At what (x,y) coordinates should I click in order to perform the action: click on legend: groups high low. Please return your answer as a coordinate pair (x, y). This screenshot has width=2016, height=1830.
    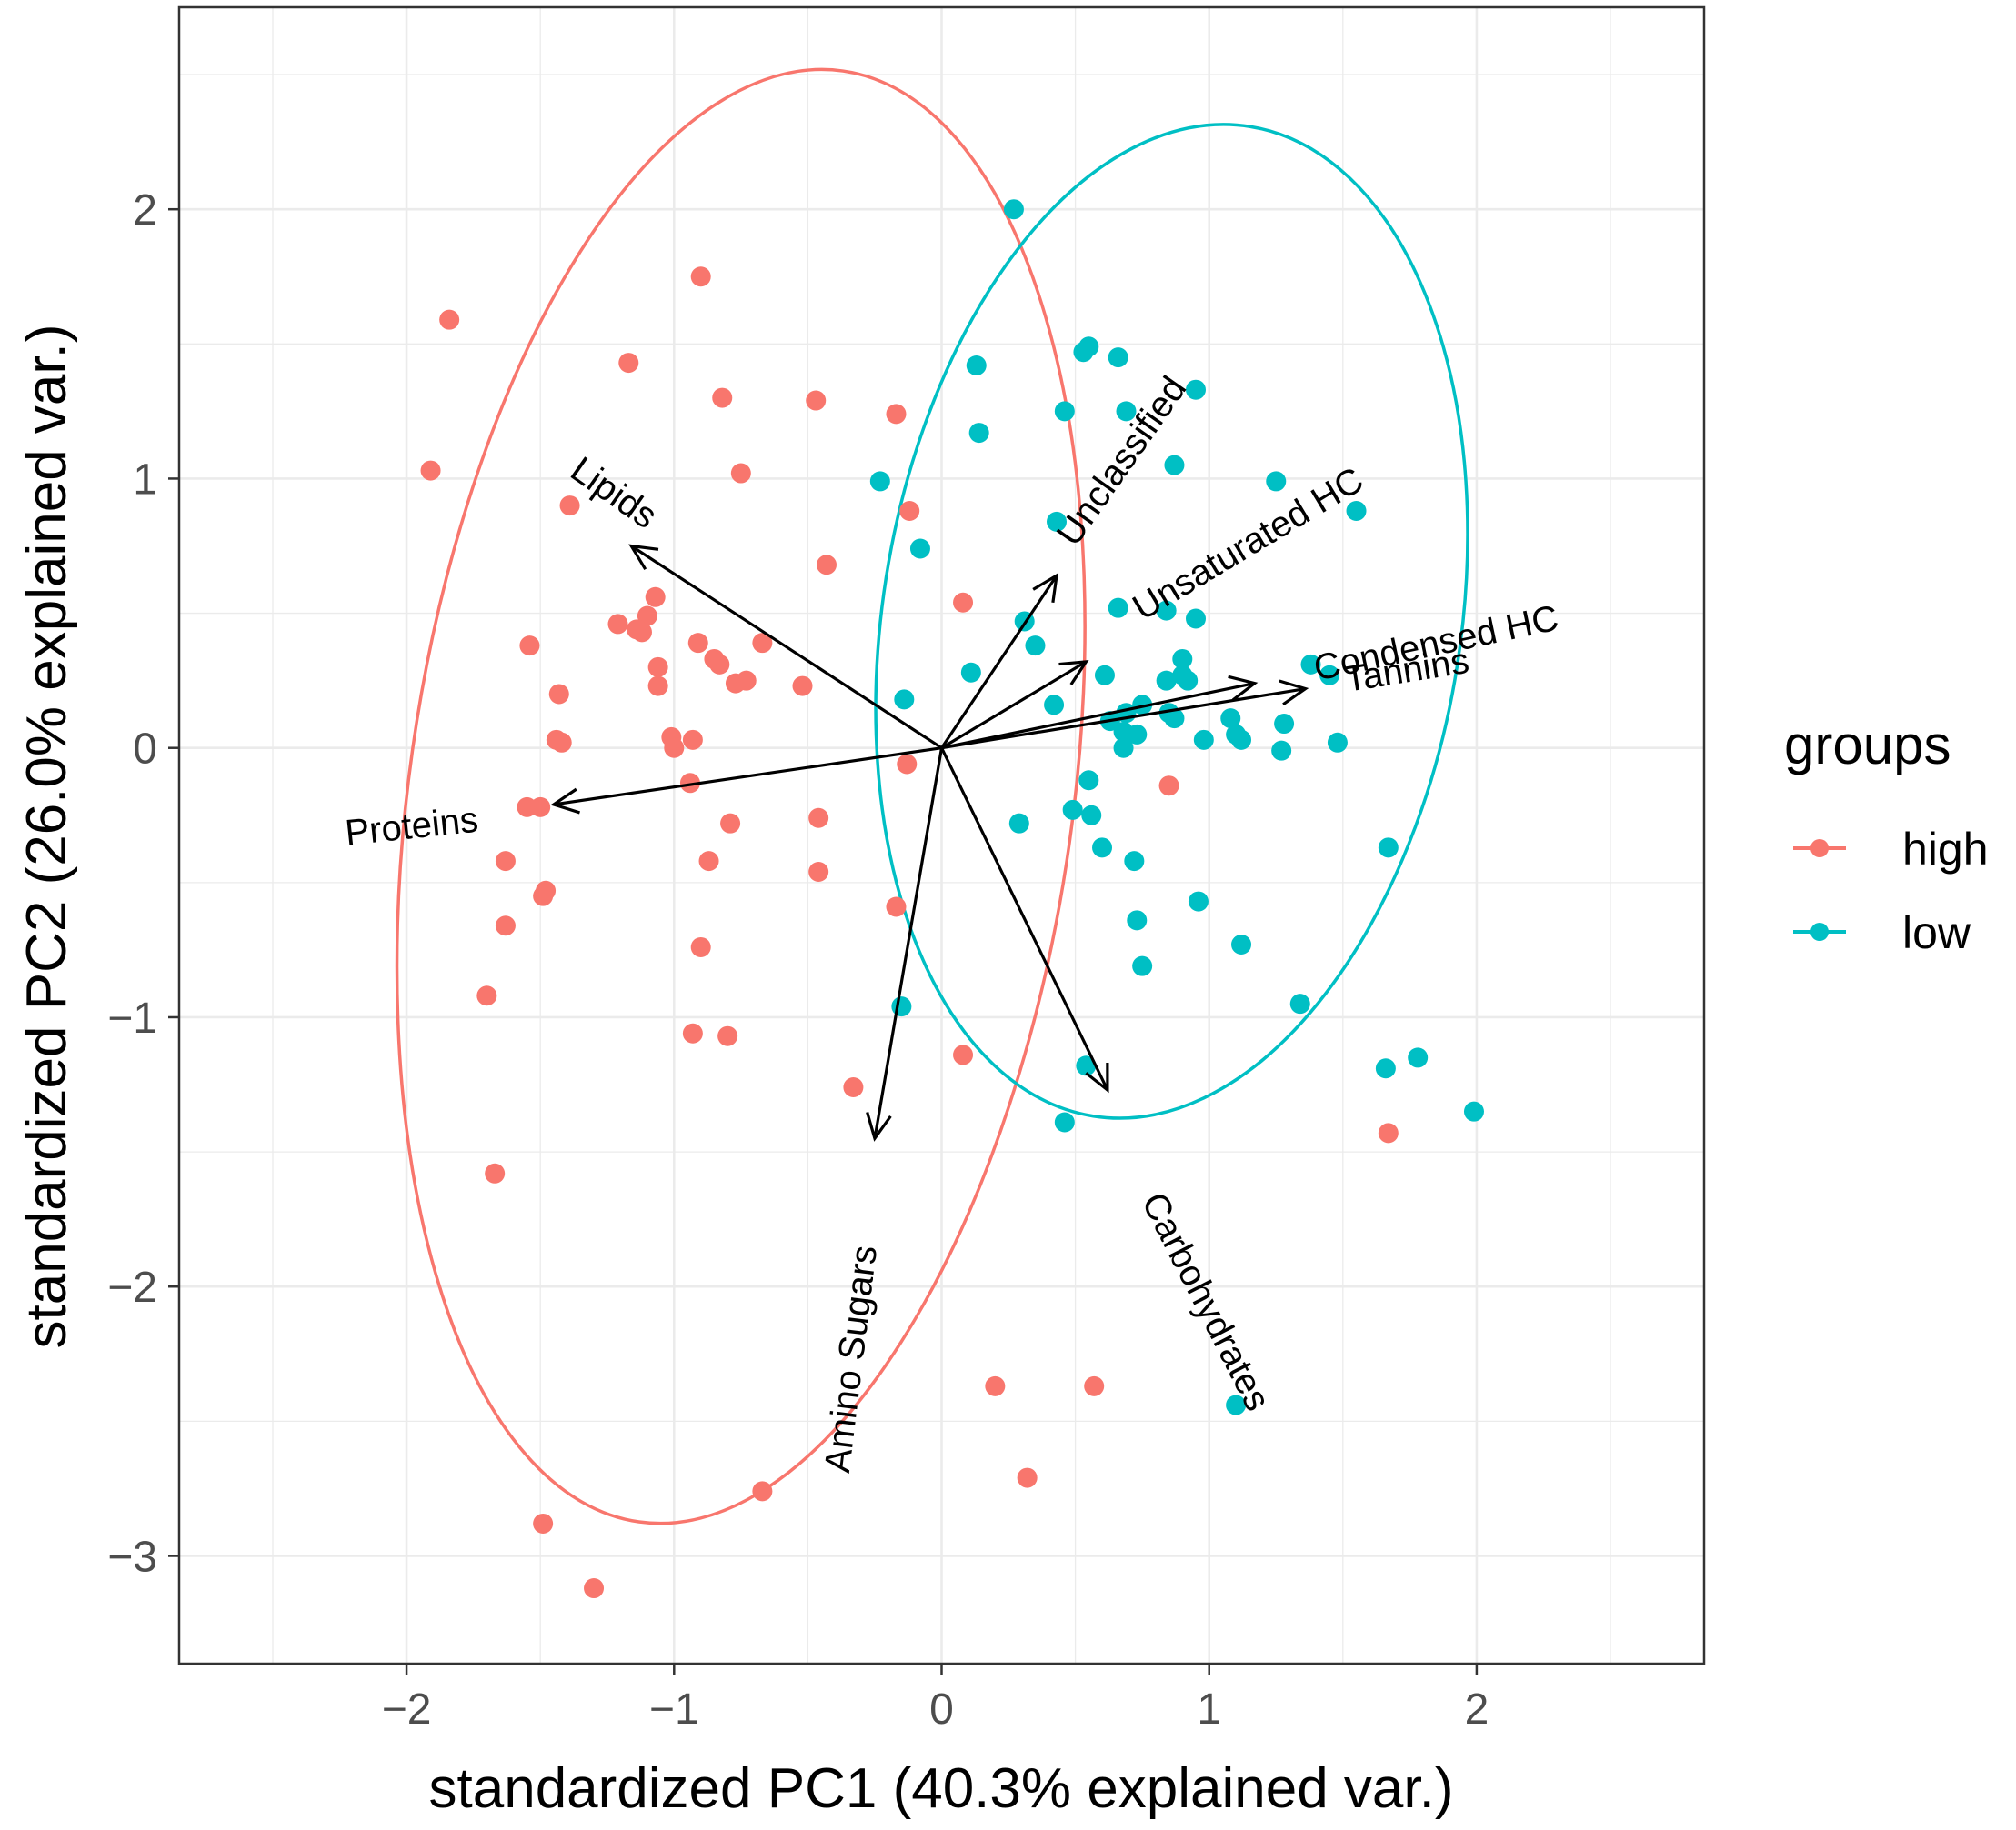
    Looking at the image, I should click on (1886, 836).